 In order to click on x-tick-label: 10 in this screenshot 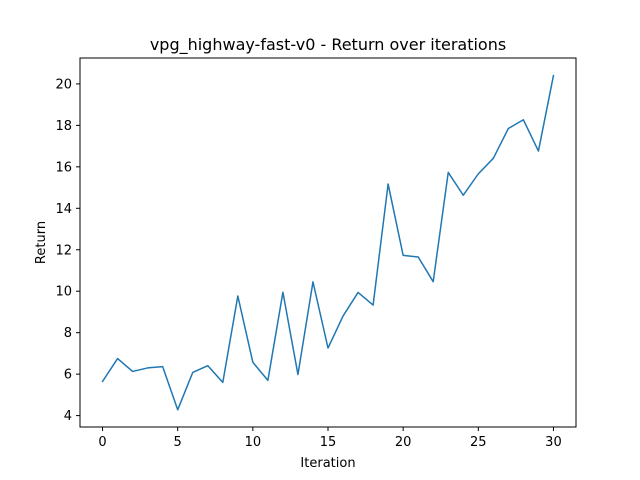, I will do `click(253, 442)`.